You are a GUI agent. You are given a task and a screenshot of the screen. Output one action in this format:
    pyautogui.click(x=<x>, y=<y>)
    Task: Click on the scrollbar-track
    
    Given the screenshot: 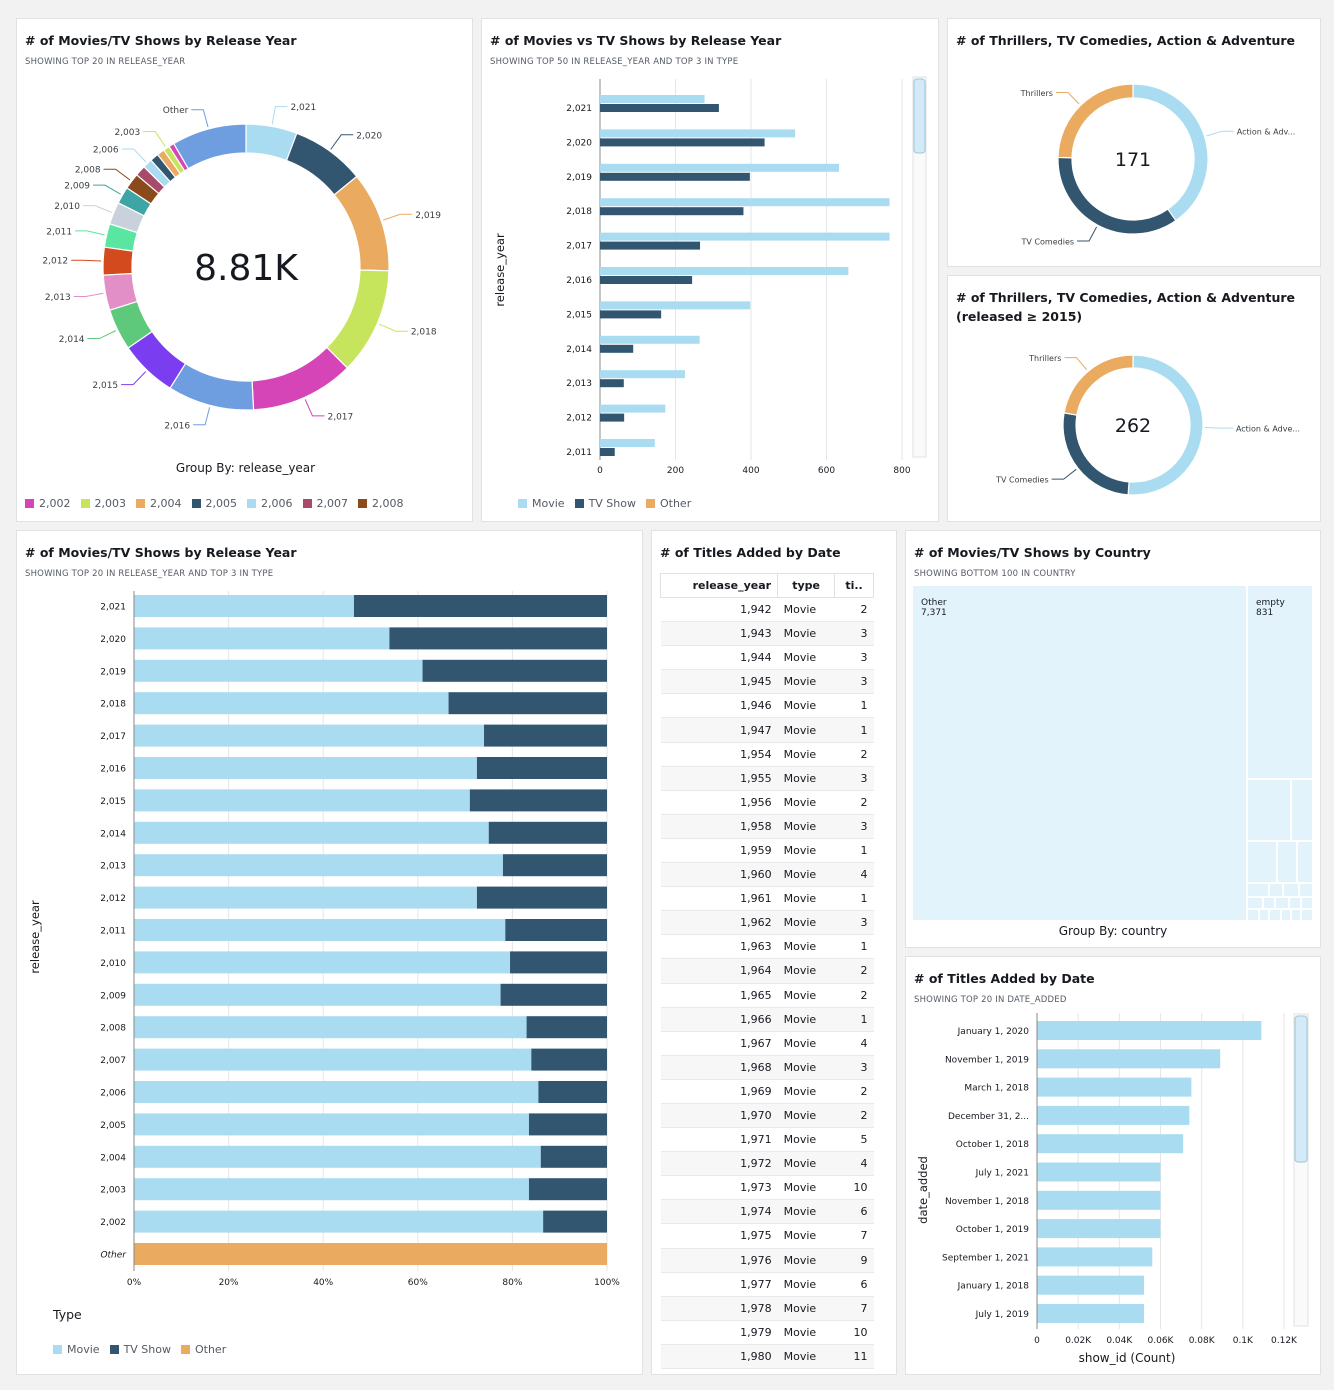 What is the action you would take?
    pyautogui.click(x=919, y=267)
    